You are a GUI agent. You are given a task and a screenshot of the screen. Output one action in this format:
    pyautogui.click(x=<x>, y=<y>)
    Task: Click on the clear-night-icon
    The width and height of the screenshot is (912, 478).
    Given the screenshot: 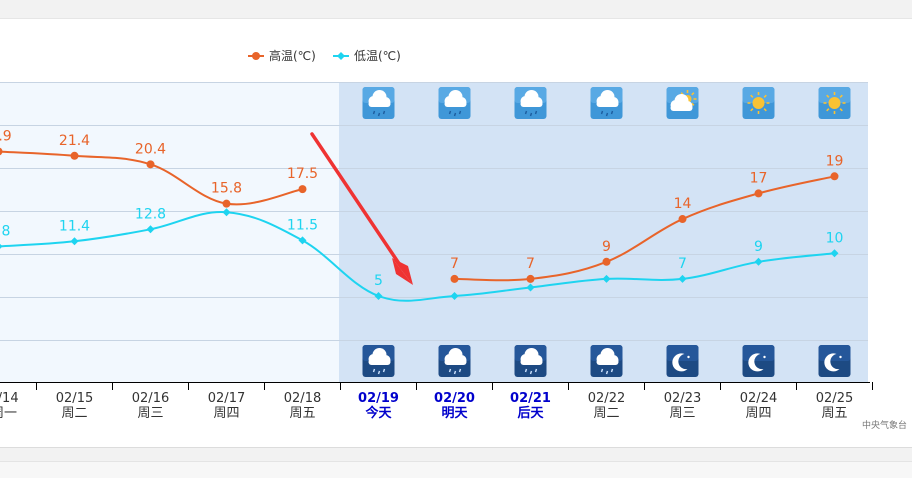 What is the action you would take?
    pyautogui.click(x=758, y=361)
    